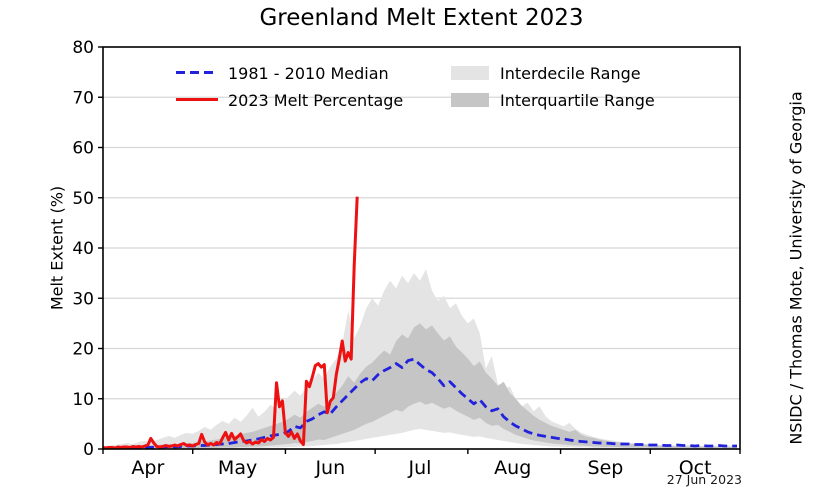  I want to click on legend-label-median: 1981 - 2010 Median, so click(308, 73).